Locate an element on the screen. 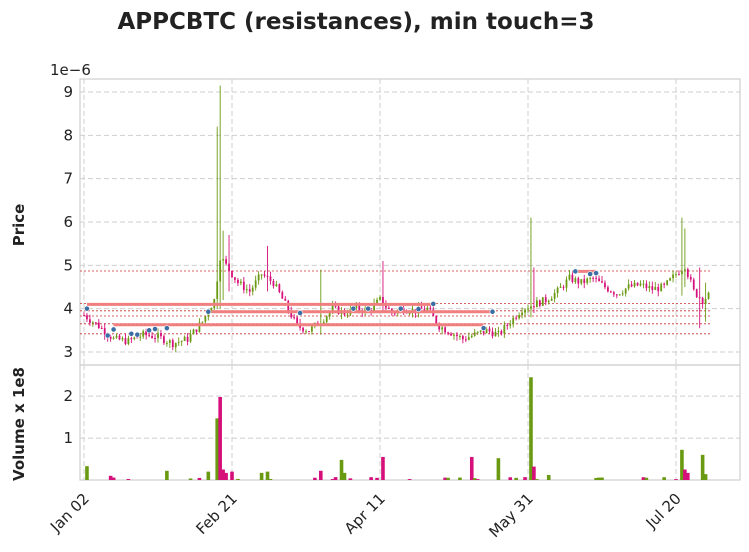 This screenshot has width=749, height=552. price-tick-label: 3 is located at coordinates (68, 352).